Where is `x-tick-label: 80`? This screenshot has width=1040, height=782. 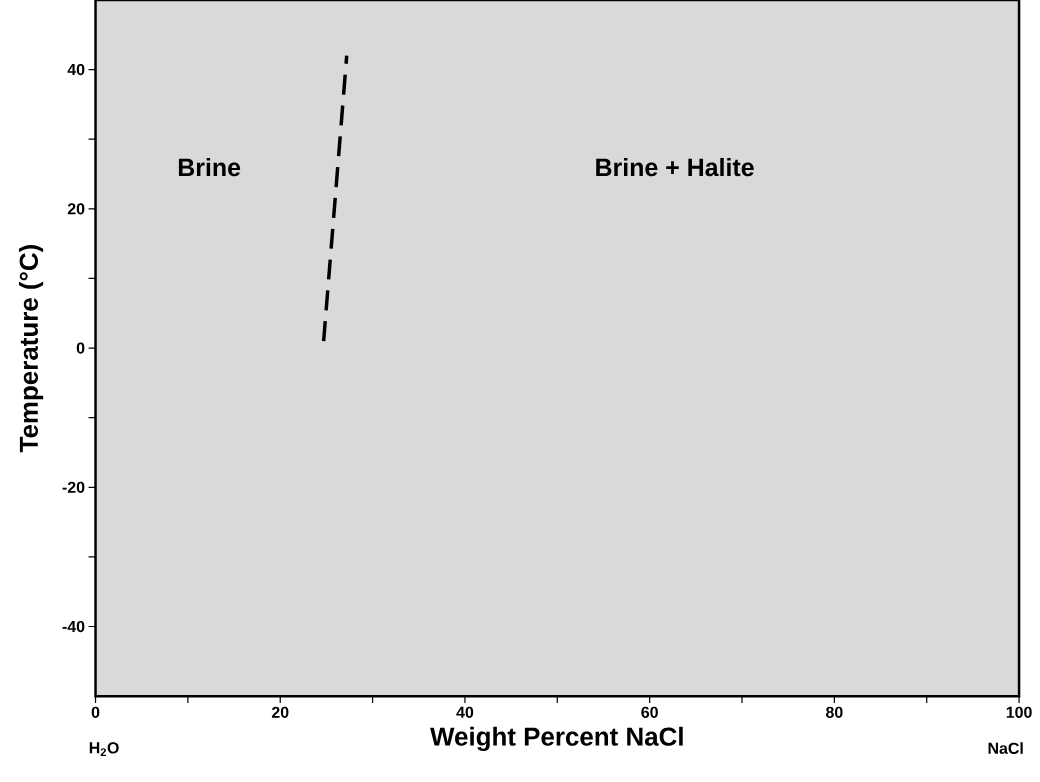
x-tick-label: 80 is located at coordinates (834, 712).